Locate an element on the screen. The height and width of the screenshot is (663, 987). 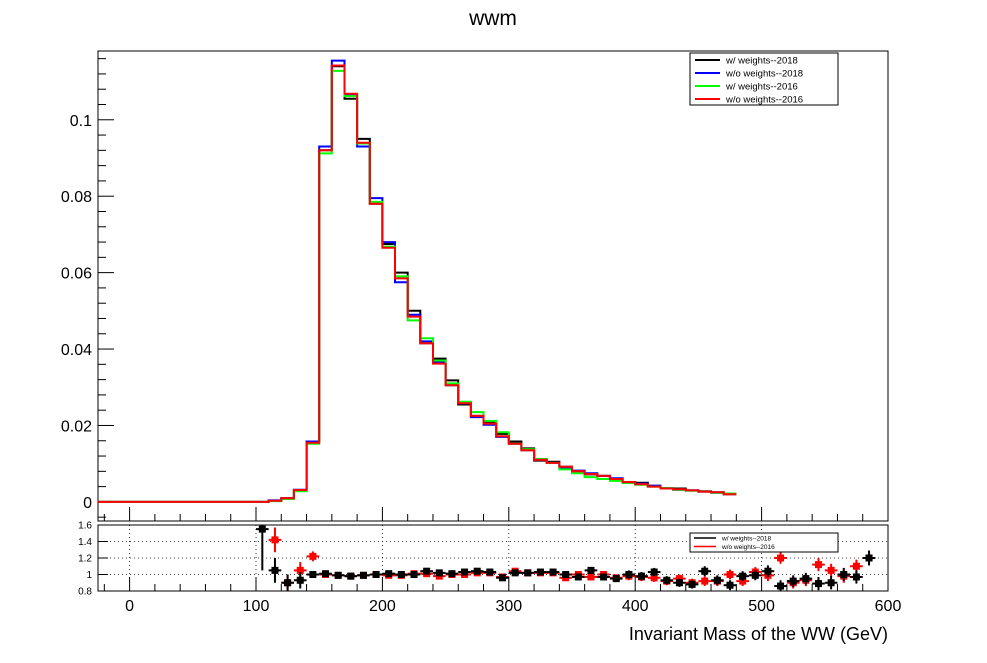
top-y-tick-label: 0.06 is located at coordinates (76, 274).